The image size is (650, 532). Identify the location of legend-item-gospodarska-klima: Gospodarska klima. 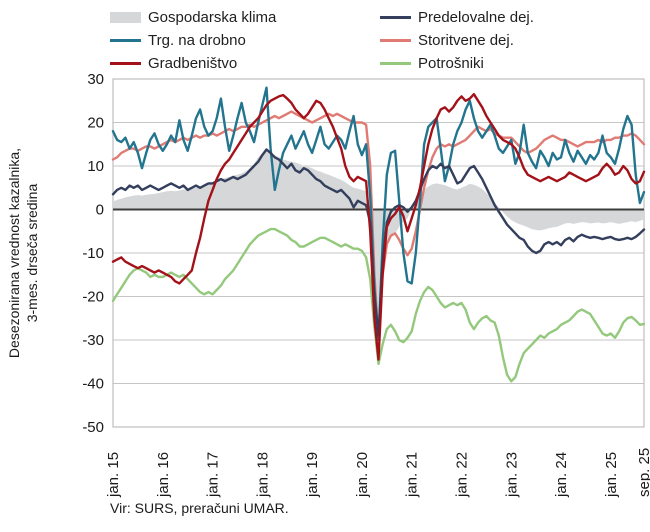
(245, 17).